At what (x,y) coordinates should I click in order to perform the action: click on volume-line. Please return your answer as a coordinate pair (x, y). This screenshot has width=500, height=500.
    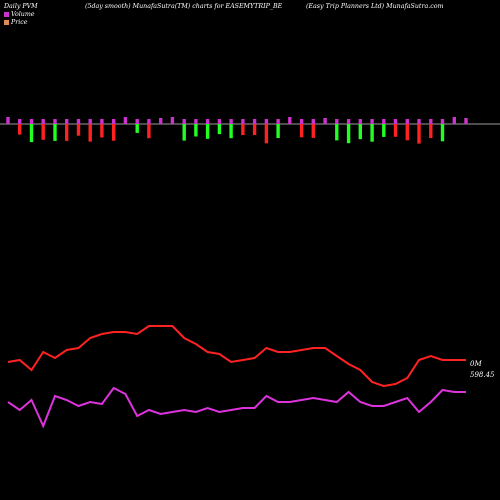
    Looking at the image, I should click on (236, 407).